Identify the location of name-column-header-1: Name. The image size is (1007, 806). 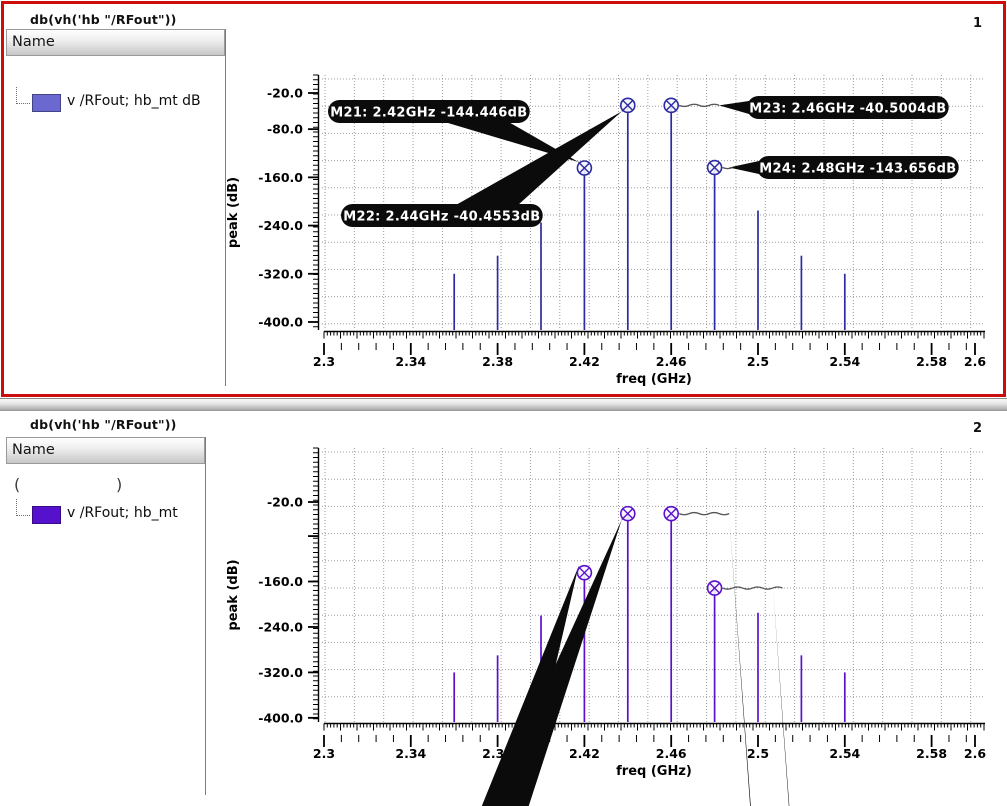
(115, 42).